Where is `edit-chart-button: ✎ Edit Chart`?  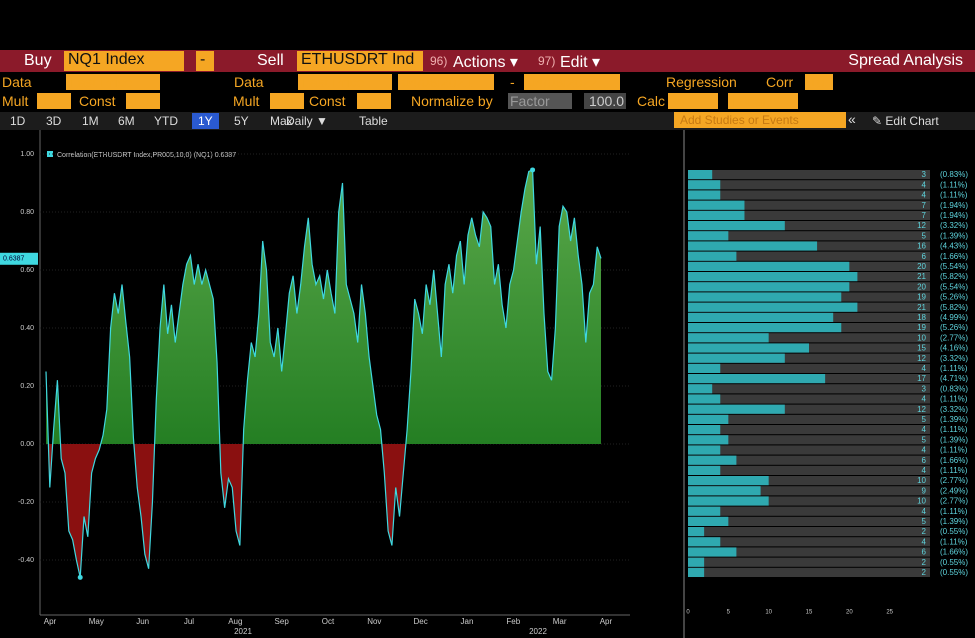 edit-chart-button: ✎ Edit Chart is located at coordinates (905, 121).